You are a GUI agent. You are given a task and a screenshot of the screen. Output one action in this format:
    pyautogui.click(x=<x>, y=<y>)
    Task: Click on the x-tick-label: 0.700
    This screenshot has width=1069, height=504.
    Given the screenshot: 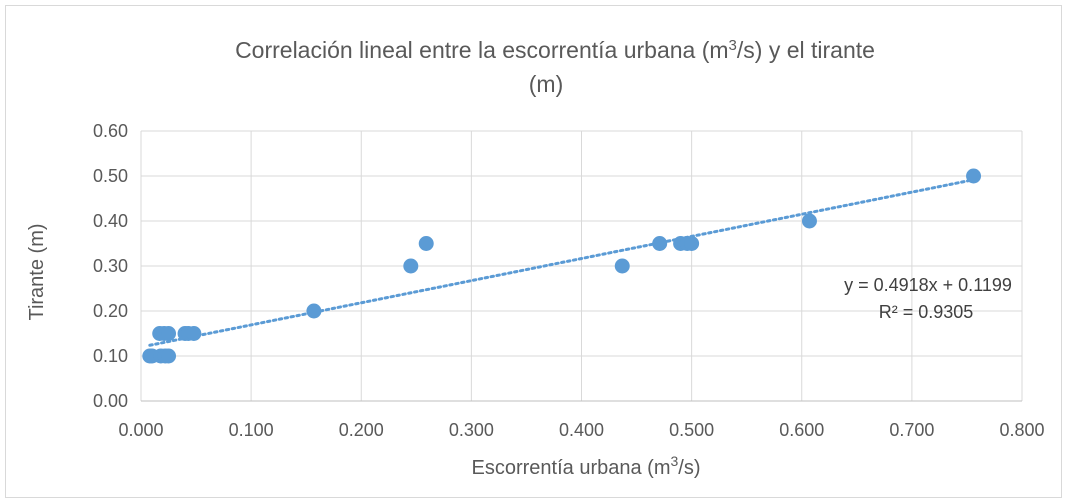 What is the action you would take?
    pyautogui.click(x=911, y=430)
    